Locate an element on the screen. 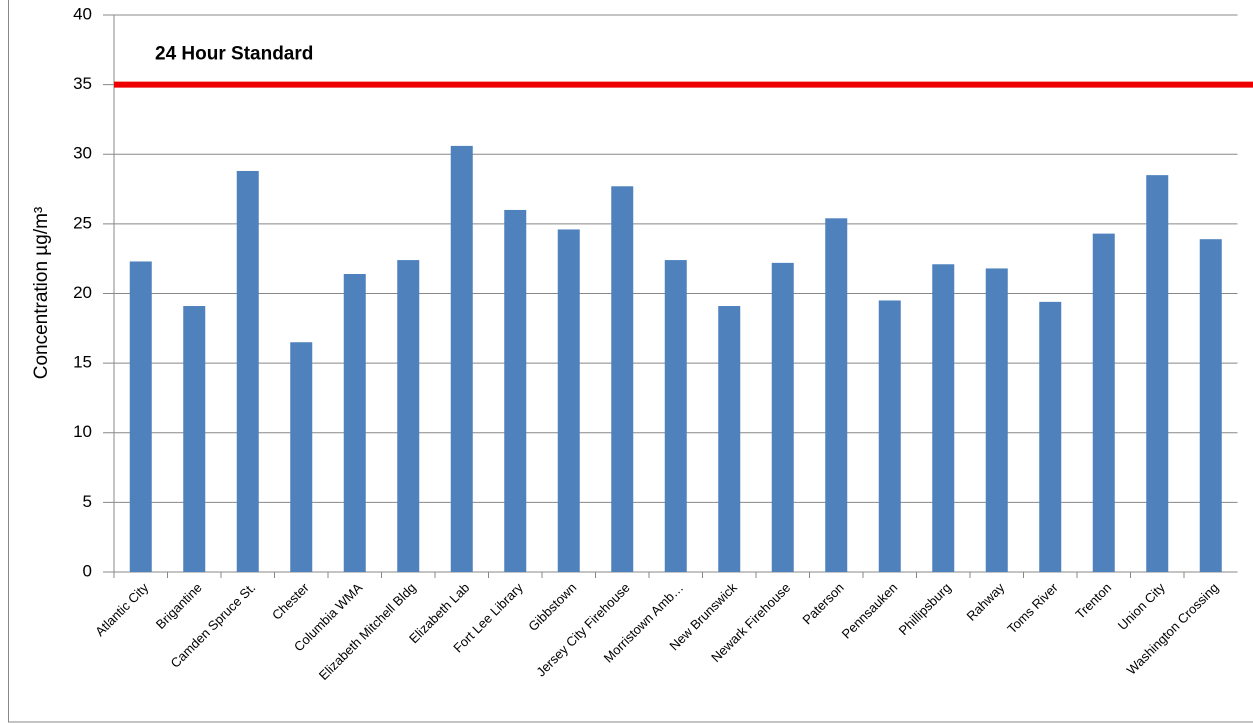 The image size is (1253, 723). x-tick-label: Washington Crossing is located at coordinates (1173, 629).